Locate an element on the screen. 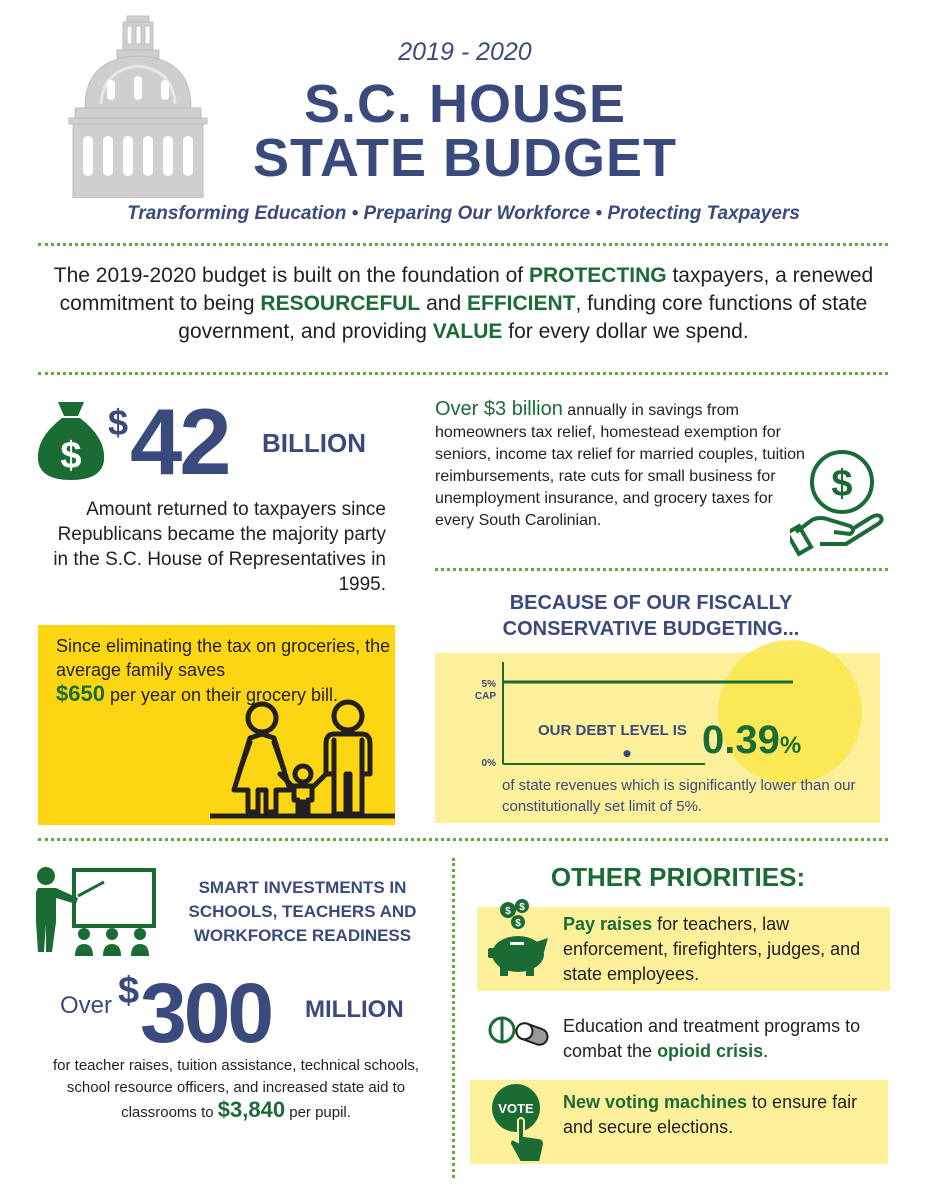 This screenshot has height=1200, width=927. priority-panel-pay is located at coordinates (683, 949).